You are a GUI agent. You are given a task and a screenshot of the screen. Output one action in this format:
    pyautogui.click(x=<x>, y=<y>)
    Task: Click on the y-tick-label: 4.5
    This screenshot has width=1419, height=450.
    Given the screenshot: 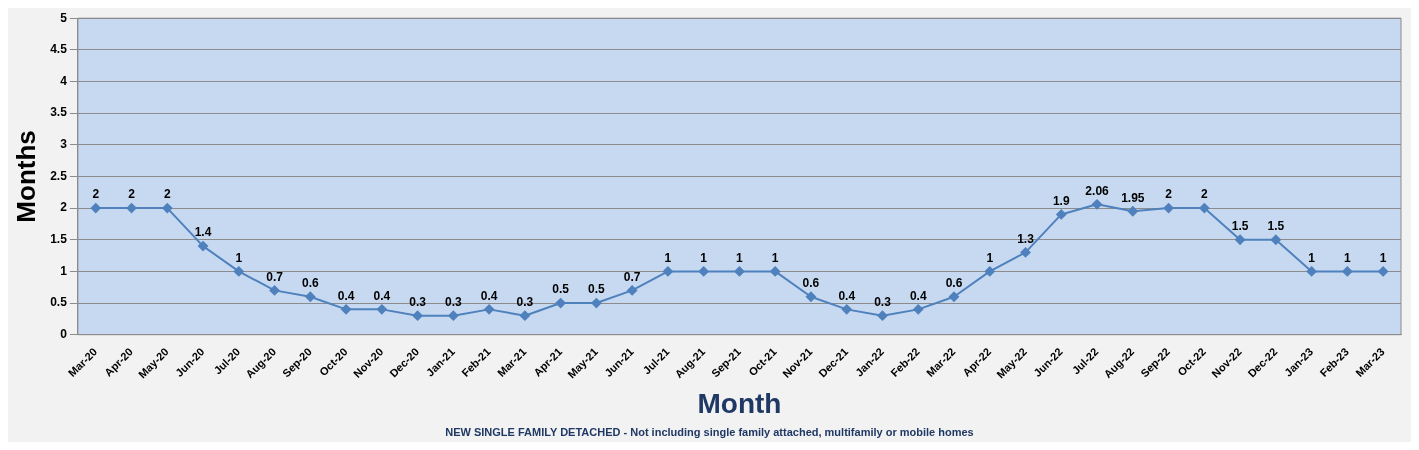 What is the action you would take?
    pyautogui.click(x=59, y=49)
    